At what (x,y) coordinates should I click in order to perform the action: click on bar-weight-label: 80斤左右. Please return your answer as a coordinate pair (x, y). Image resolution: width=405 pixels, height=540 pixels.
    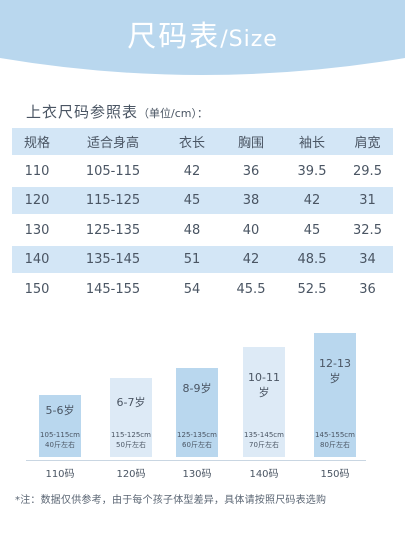
    Looking at the image, I should click on (335, 445).